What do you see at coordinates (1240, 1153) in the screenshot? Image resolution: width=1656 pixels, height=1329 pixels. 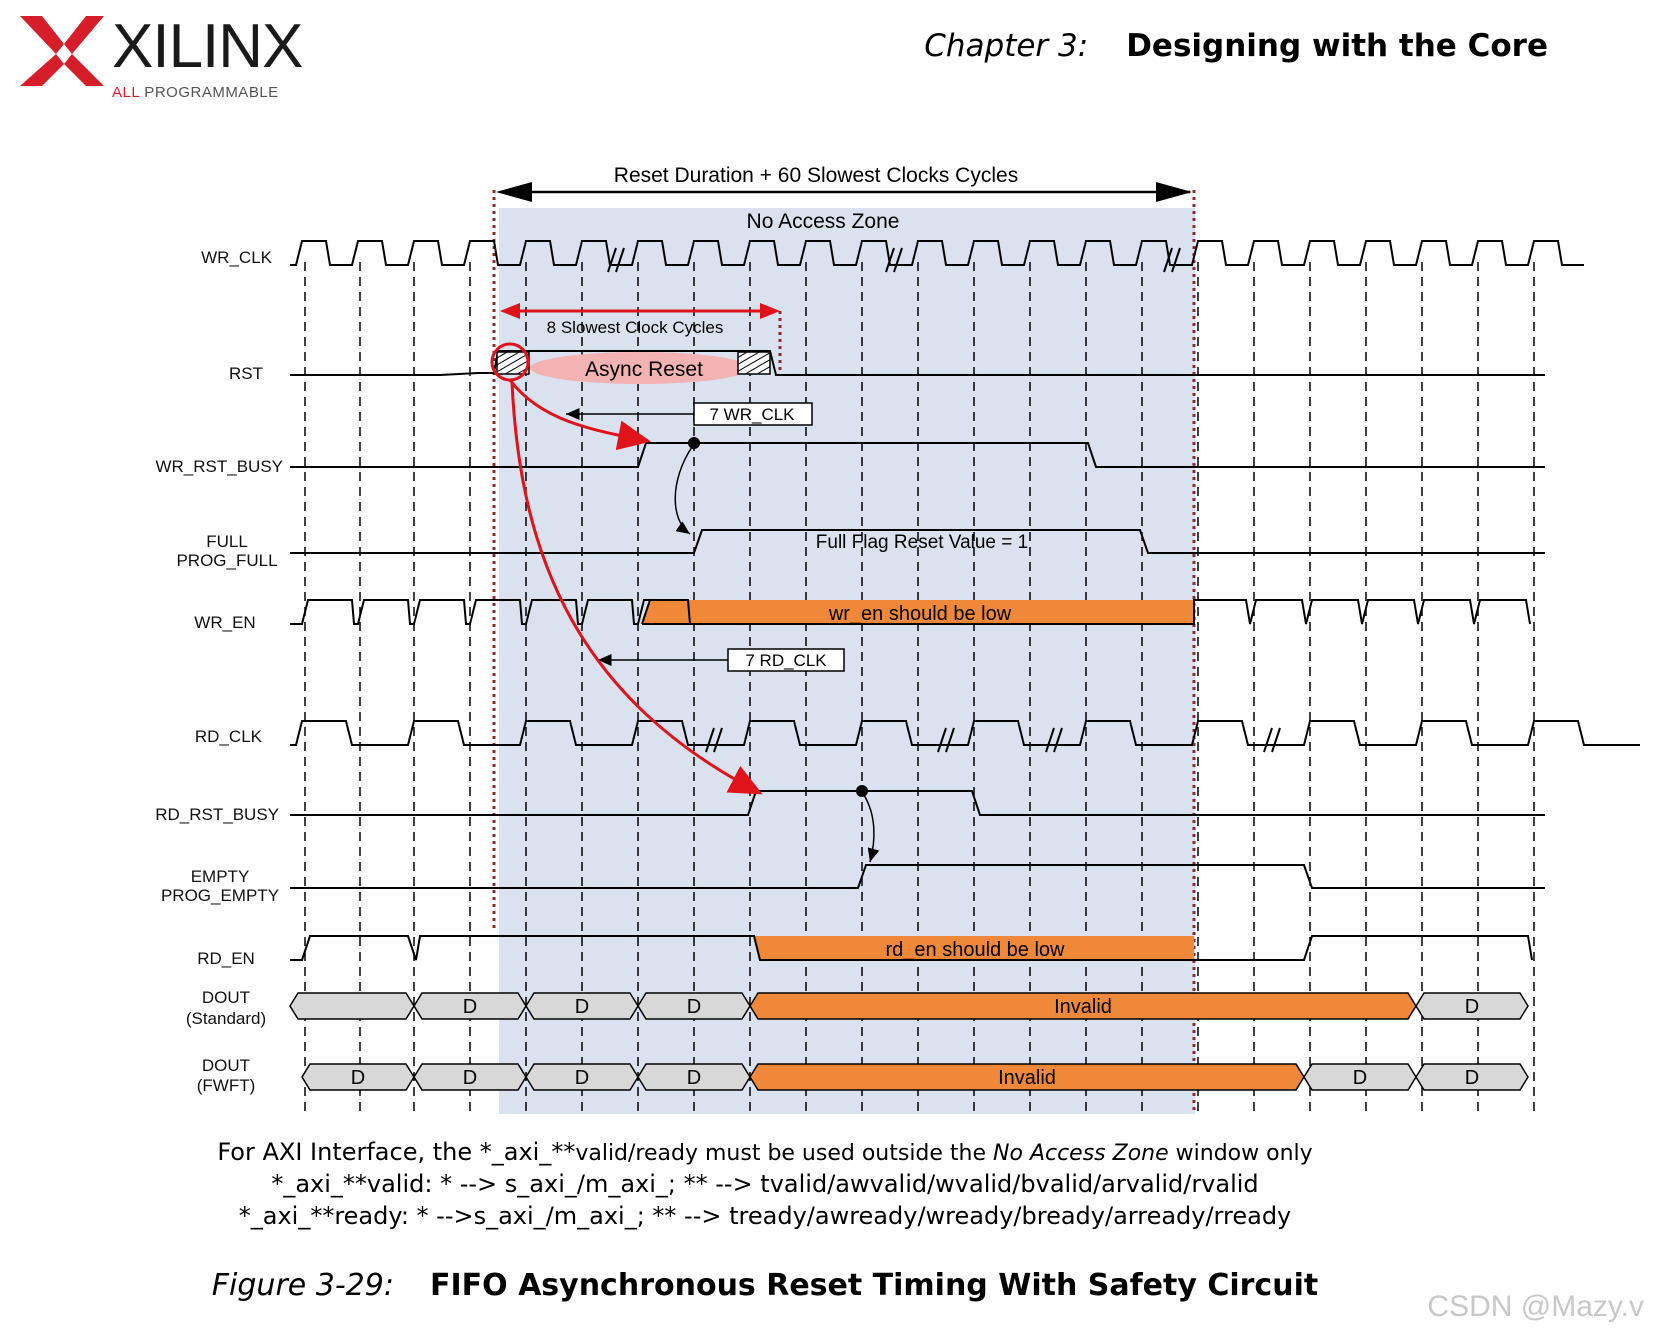 I see `axi-note-line1-end: window only` at bounding box center [1240, 1153].